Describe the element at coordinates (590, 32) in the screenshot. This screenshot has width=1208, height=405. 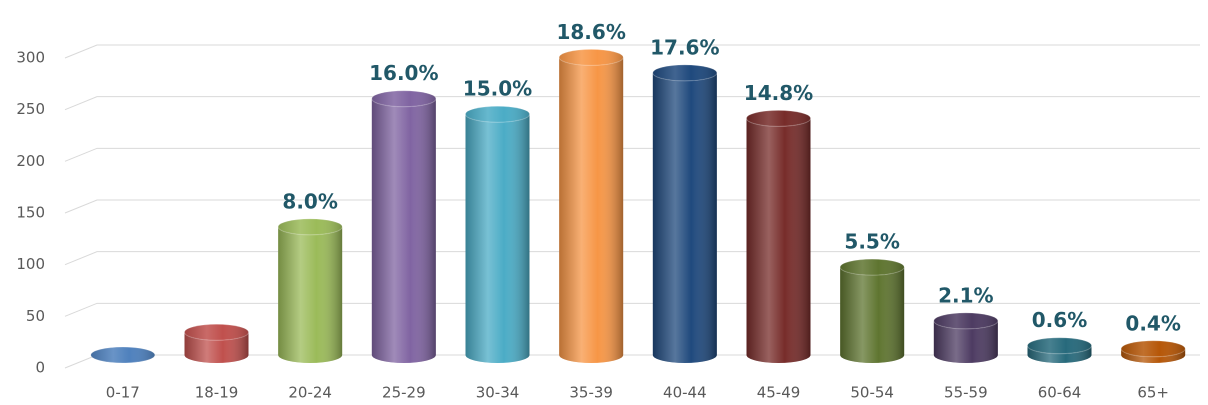
I see `value-label: 18.6%` at that location.